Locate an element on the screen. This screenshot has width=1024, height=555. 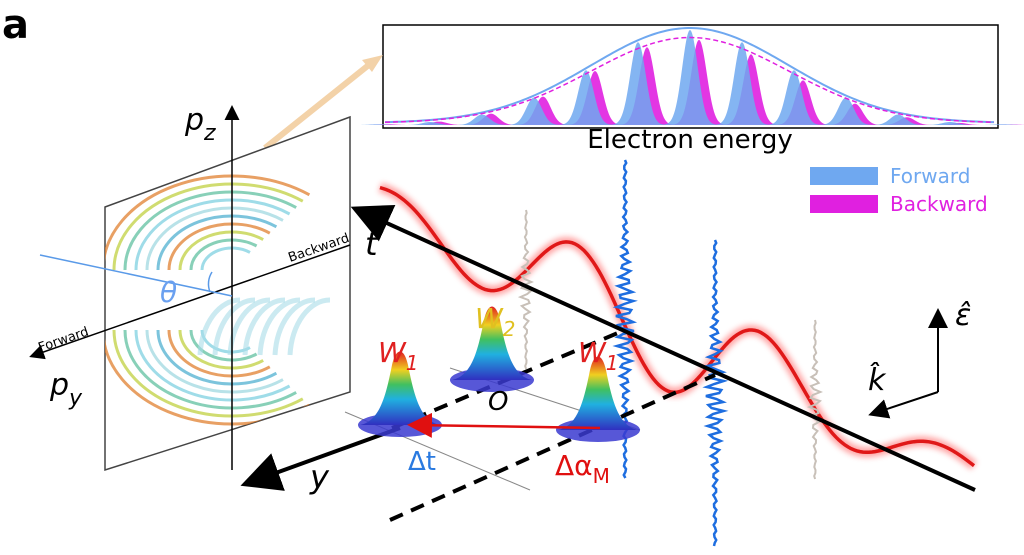
inset-xlabel: Electron energy is located at coordinates (690, 140).